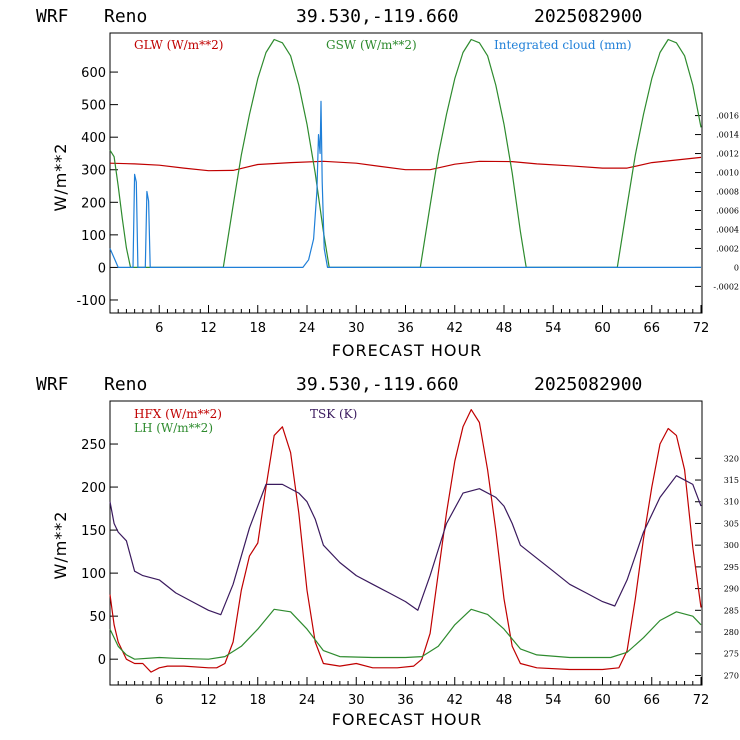  I want to click on y2-tick-label: 270, so click(731, 675).